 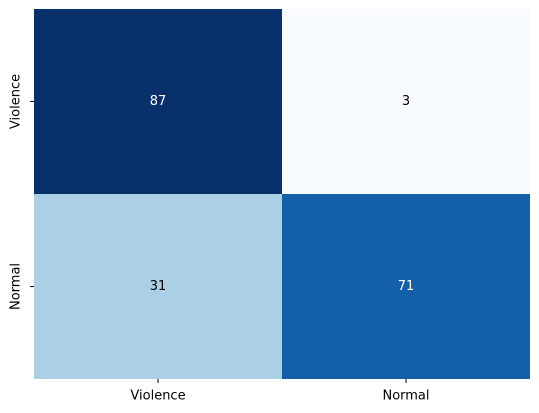 I want to click on y-tick-label-violence: Violence, so click(x=16, y=101).